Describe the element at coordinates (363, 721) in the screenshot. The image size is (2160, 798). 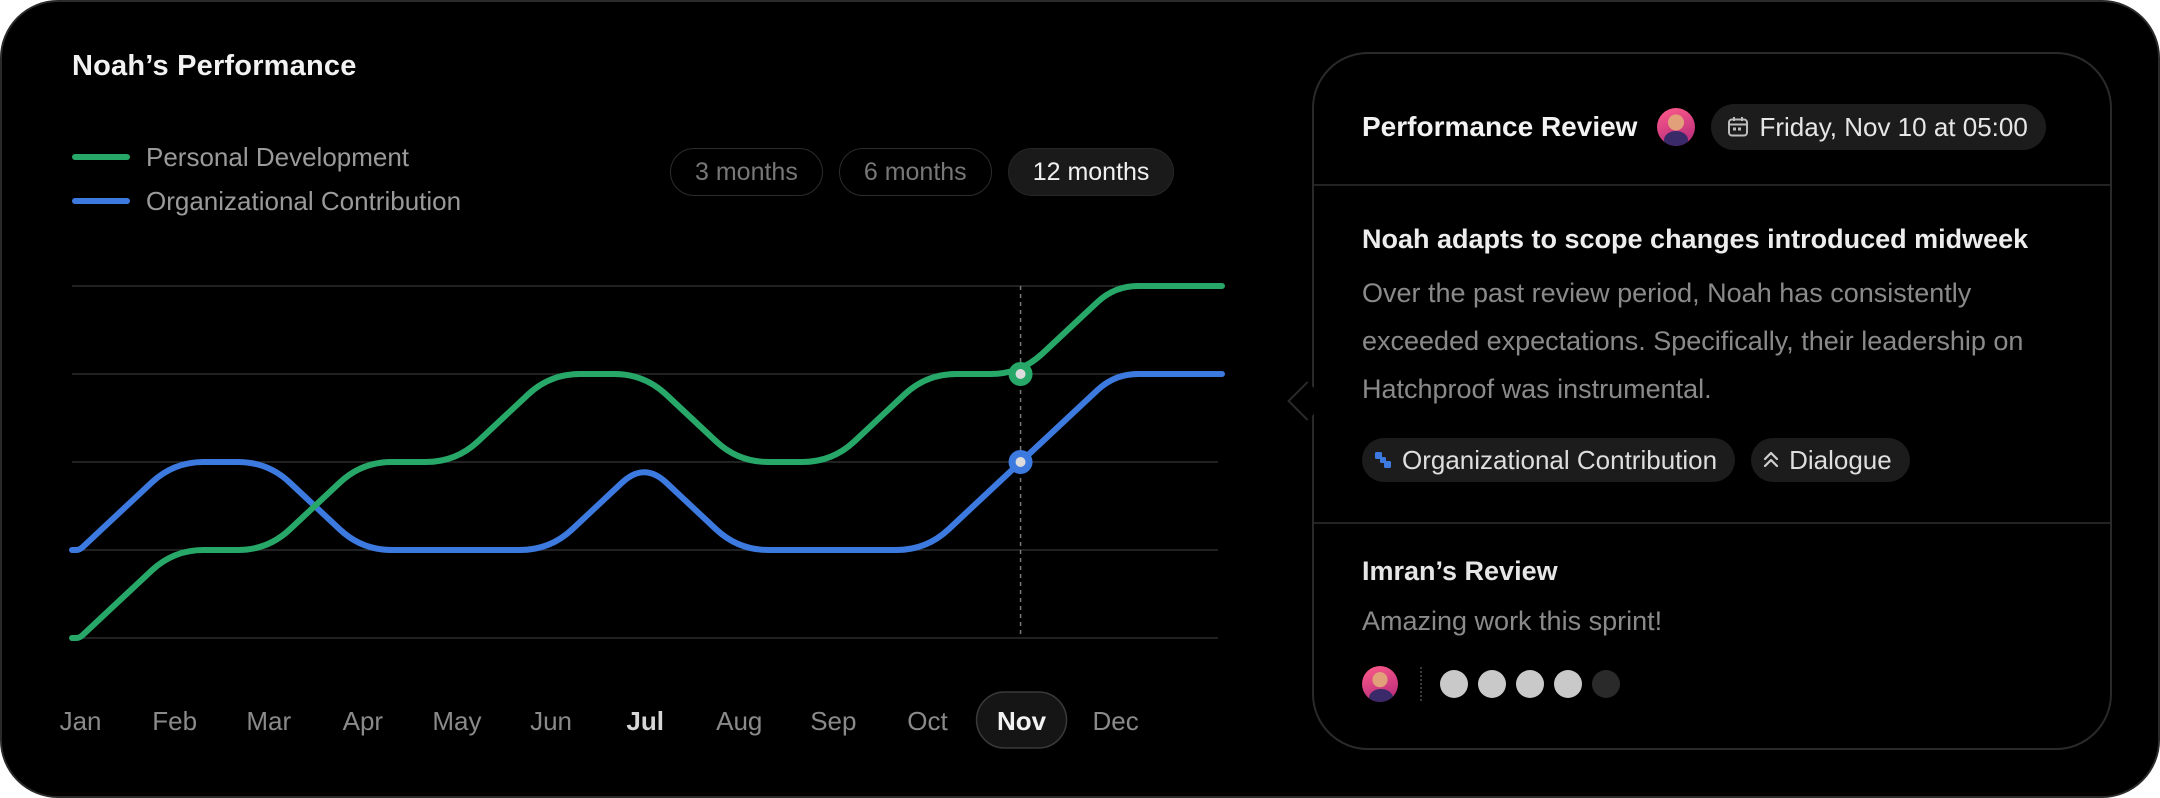
I see `x-tick-label-apr: Apr` at that location.